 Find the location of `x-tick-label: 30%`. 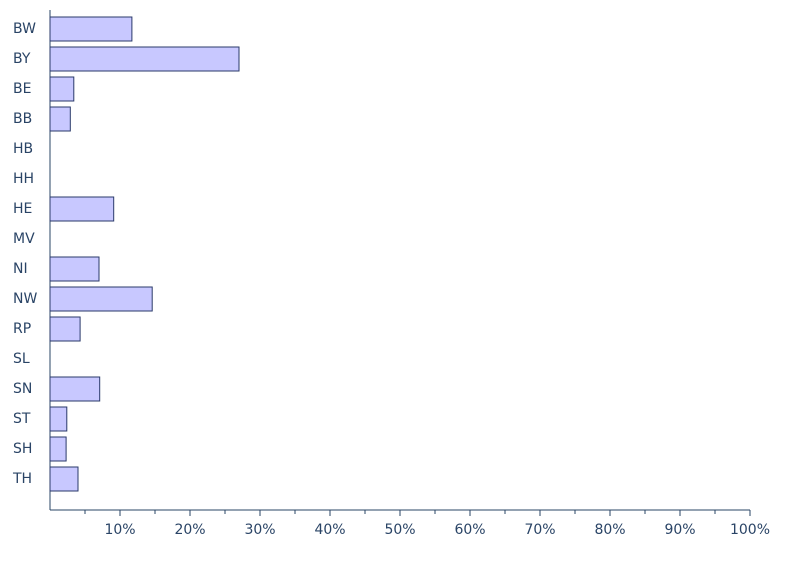

x-tick-label: 30% is located at coordinates (259, 530).